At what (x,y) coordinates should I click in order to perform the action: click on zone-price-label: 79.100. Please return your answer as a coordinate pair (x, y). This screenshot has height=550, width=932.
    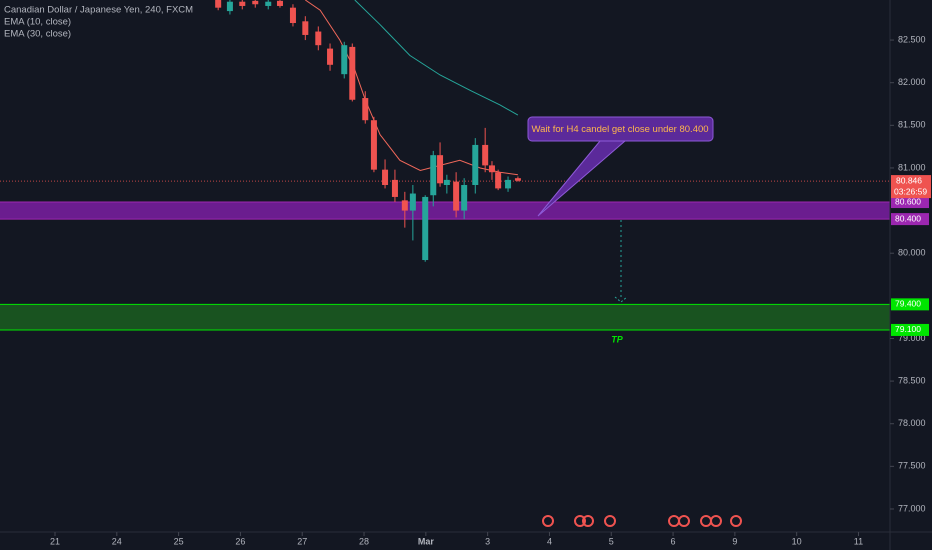
    Looking at the image, I should click on (908, 329).